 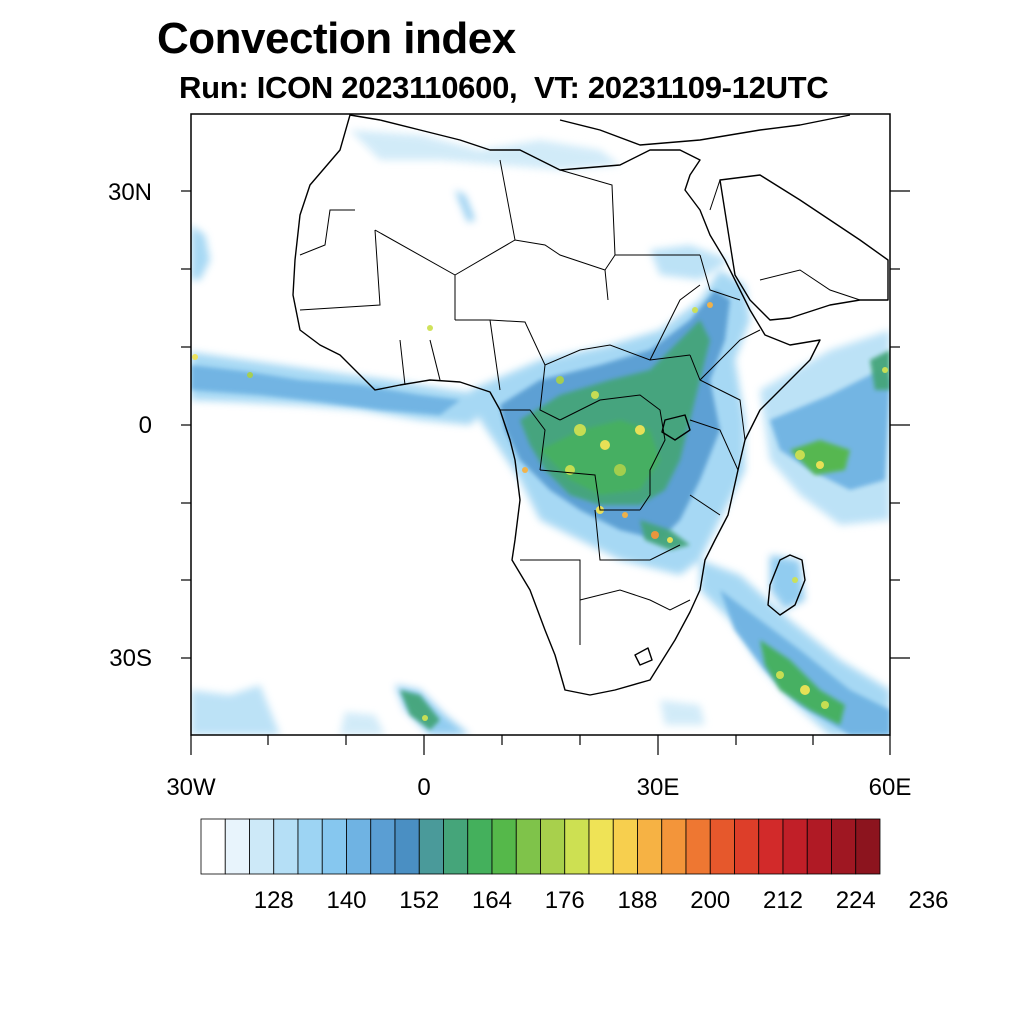 I want to click on madagascar-patch, so click(x=787, y=582).